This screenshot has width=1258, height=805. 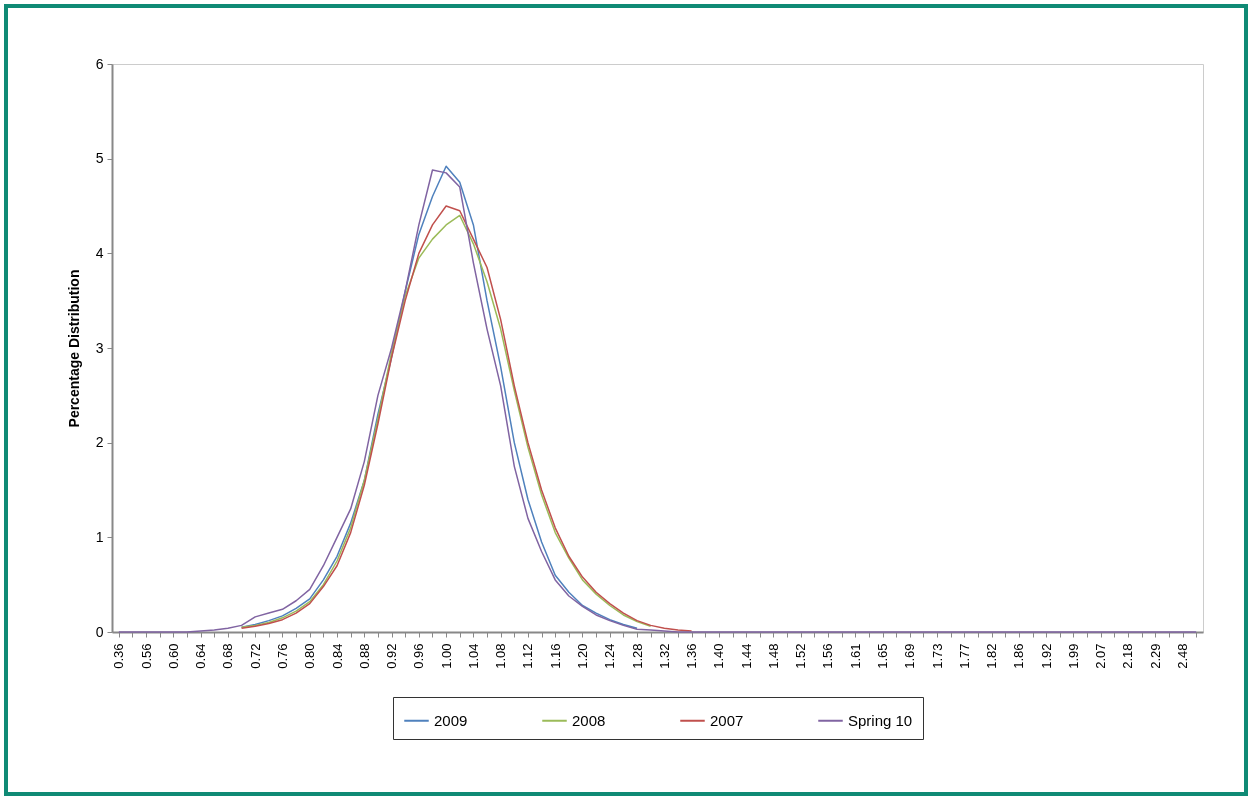 I want to click on x-tick-label: 2.29, so click(x=1155, y=656).